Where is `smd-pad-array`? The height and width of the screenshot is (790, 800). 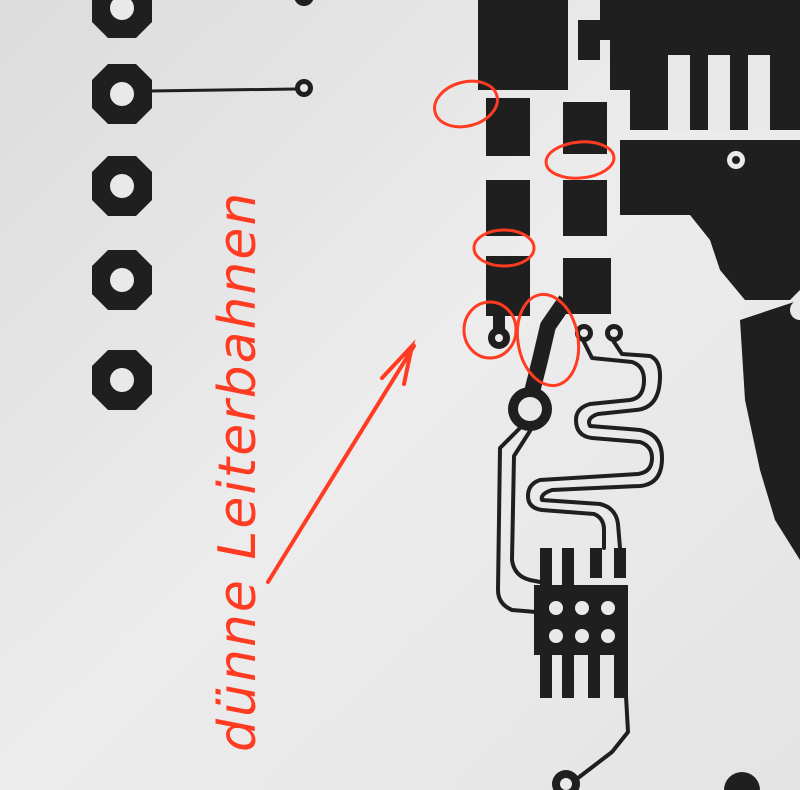
smd-pad-array is located at coordinates (548, 223).